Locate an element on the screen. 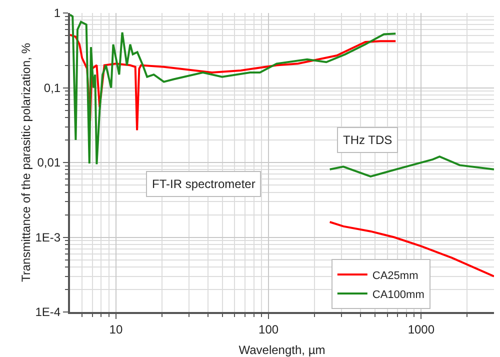 Image resolution: width=500 pixels, height=357 pixels. y-axis-title: Transmittance of the parasitic polarization, % is located at coordinates (26, 162).